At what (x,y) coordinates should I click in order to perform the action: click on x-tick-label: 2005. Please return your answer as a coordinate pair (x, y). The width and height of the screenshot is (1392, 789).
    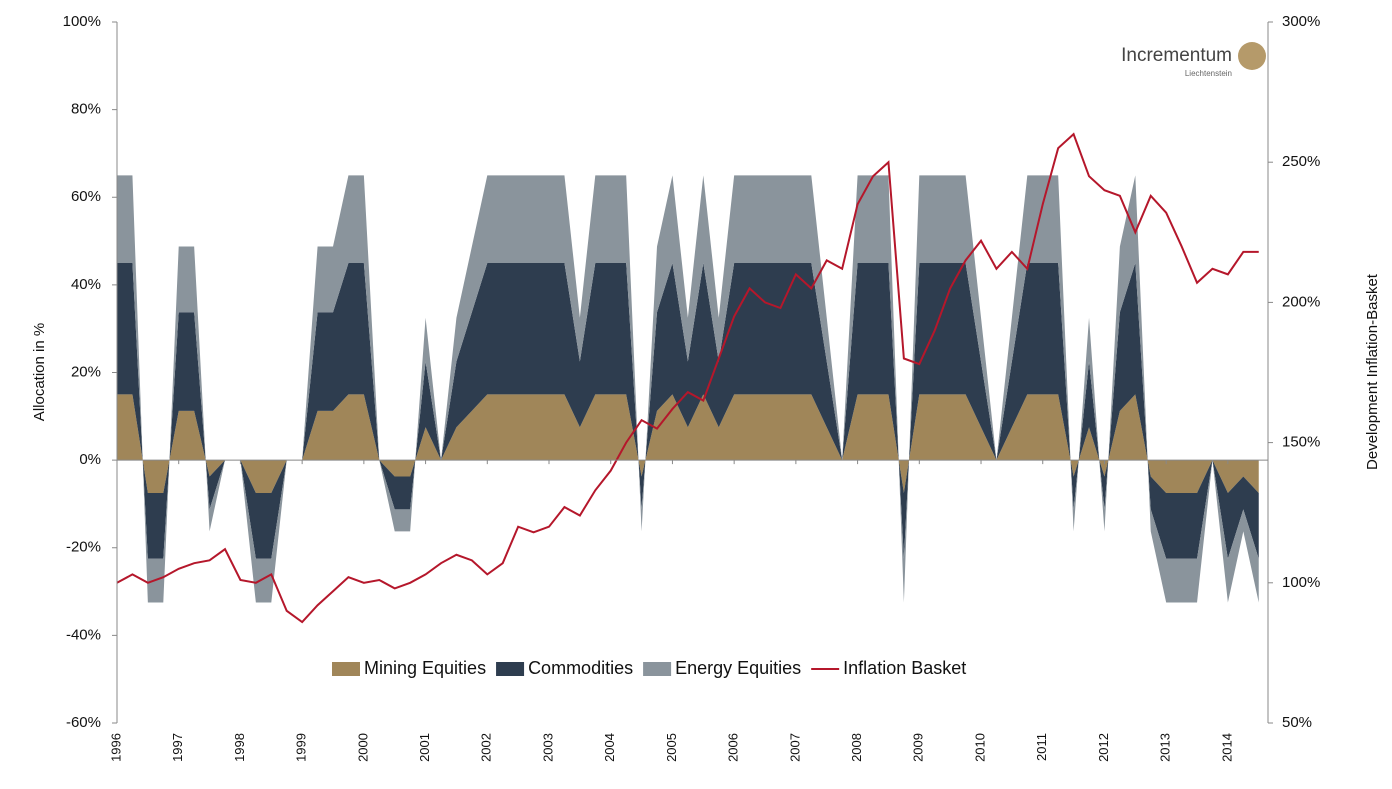
    Looking at the image, I should click on (671, 747).